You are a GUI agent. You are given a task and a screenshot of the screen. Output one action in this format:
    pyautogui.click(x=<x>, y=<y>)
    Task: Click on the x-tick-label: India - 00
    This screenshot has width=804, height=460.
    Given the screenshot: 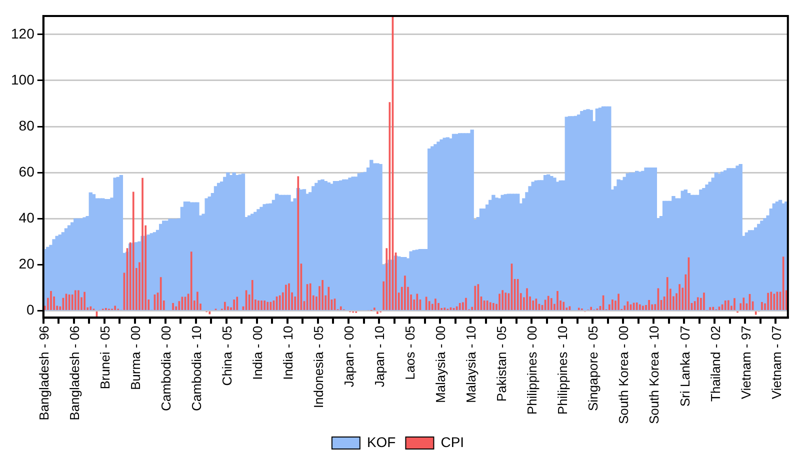 What is the action you would take?
    pyautogui.click(x=258, y=353)
    